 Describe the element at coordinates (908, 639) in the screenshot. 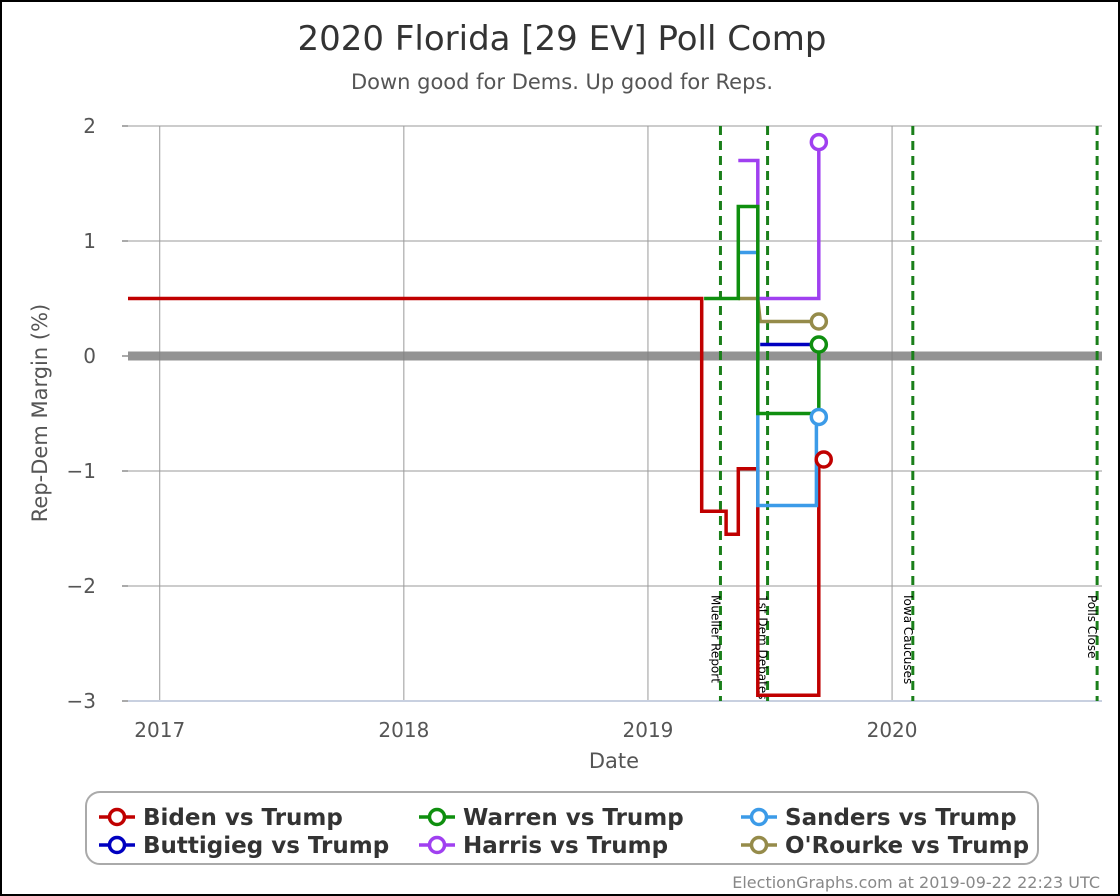

I see `event-label: Iowa Caucuses` at that location.